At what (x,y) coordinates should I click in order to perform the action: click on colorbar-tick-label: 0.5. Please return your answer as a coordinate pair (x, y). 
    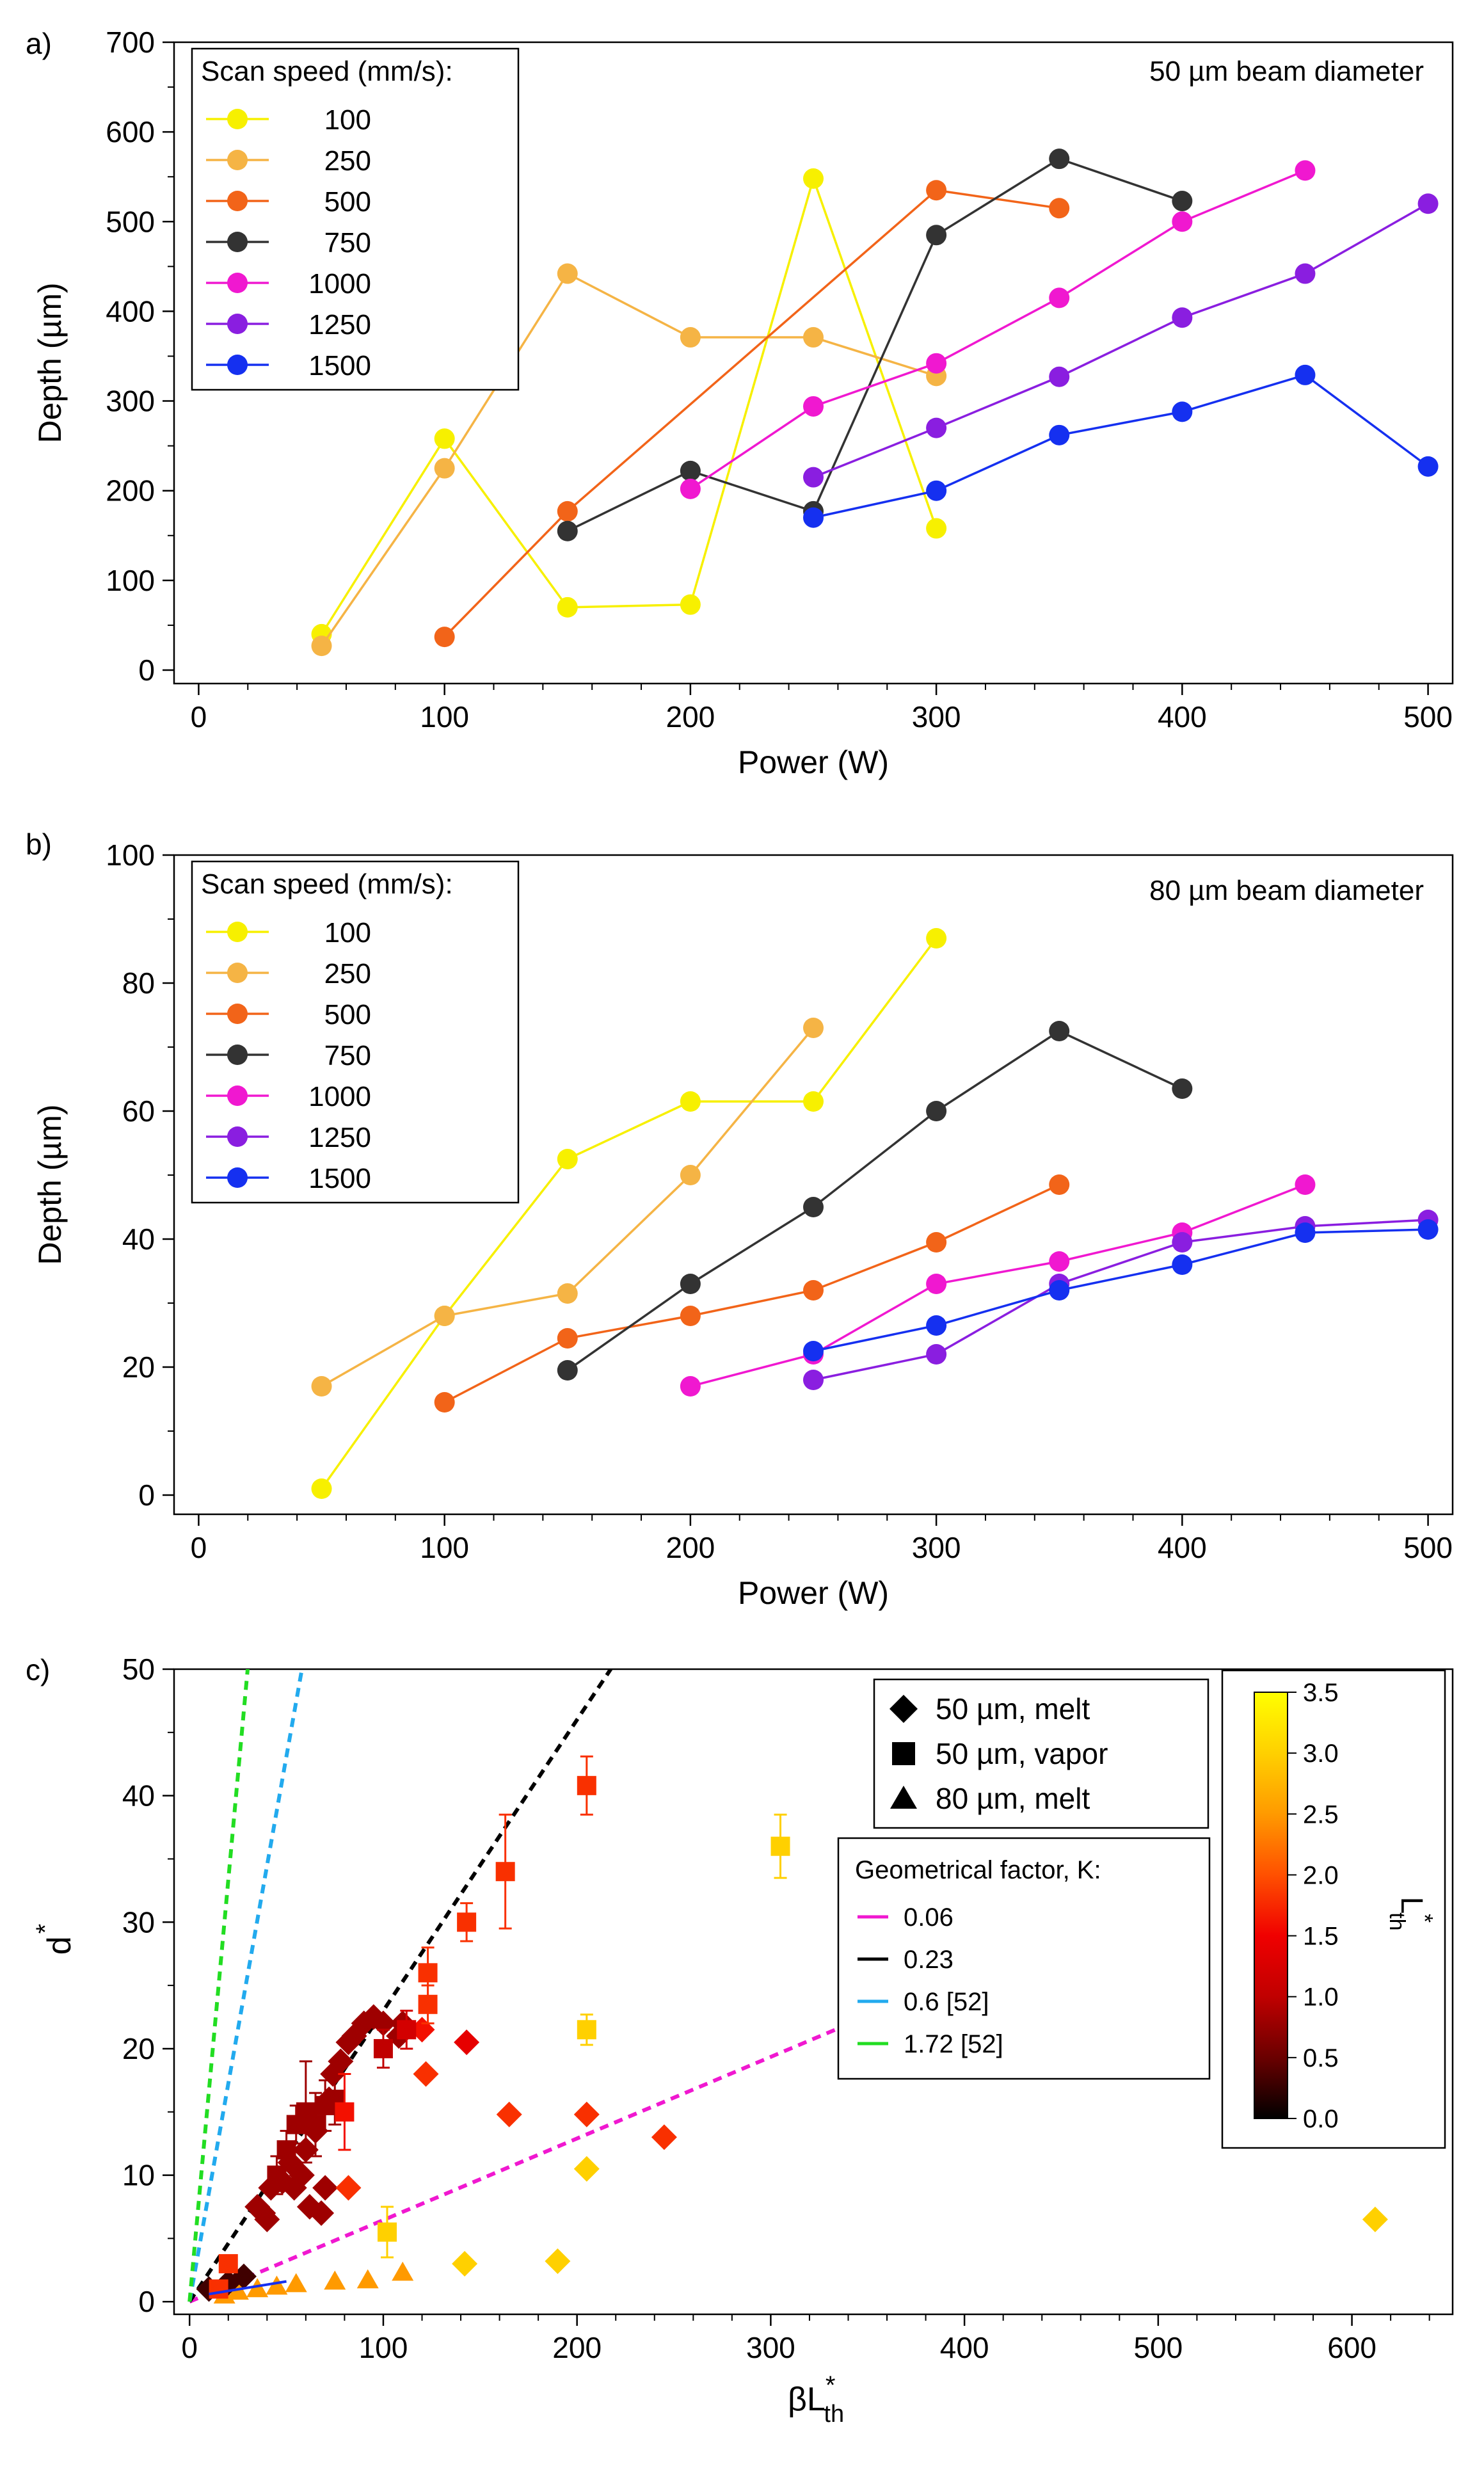
    Looking at the image, I should click on (1321, 2058).